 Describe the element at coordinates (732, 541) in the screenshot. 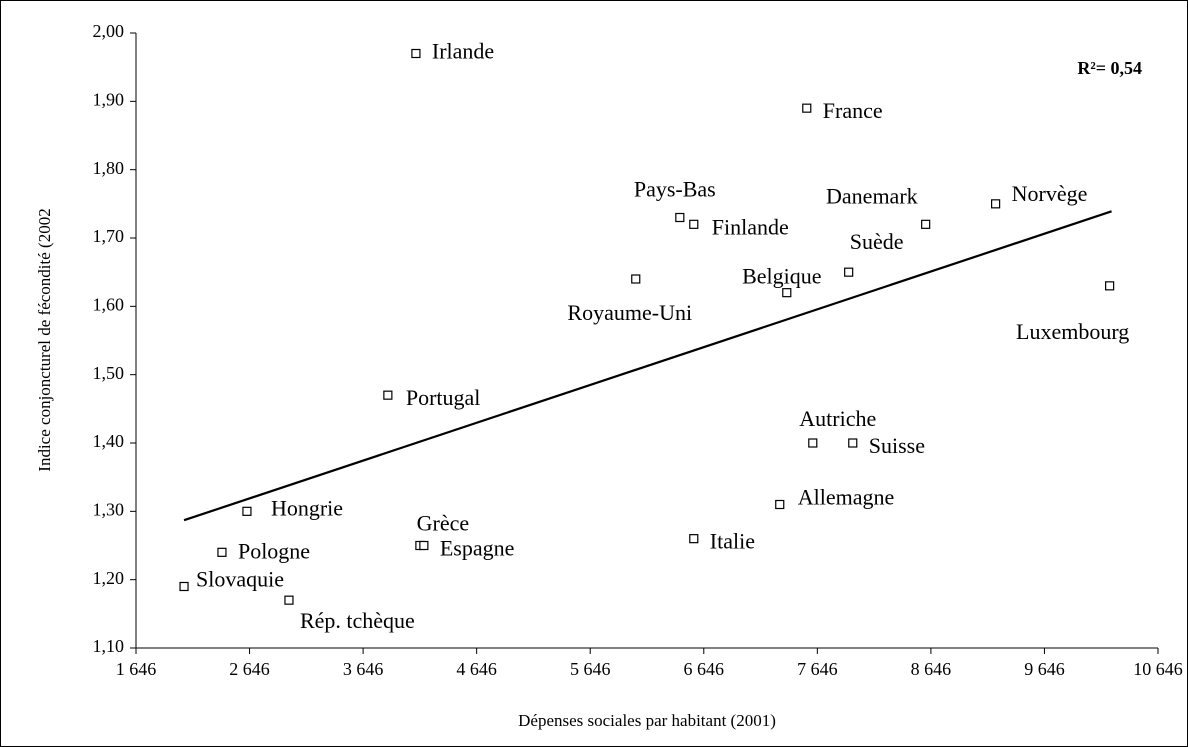

I see `point-label: Italie` at that location.